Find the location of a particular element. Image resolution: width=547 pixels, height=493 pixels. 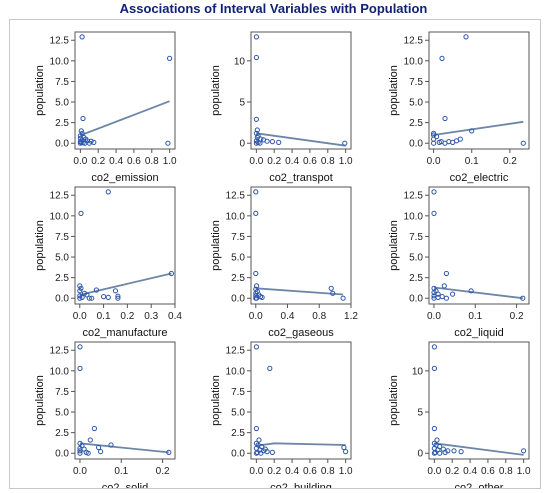

x-tick-label: 1.2 is located at coordinates (351, 316).